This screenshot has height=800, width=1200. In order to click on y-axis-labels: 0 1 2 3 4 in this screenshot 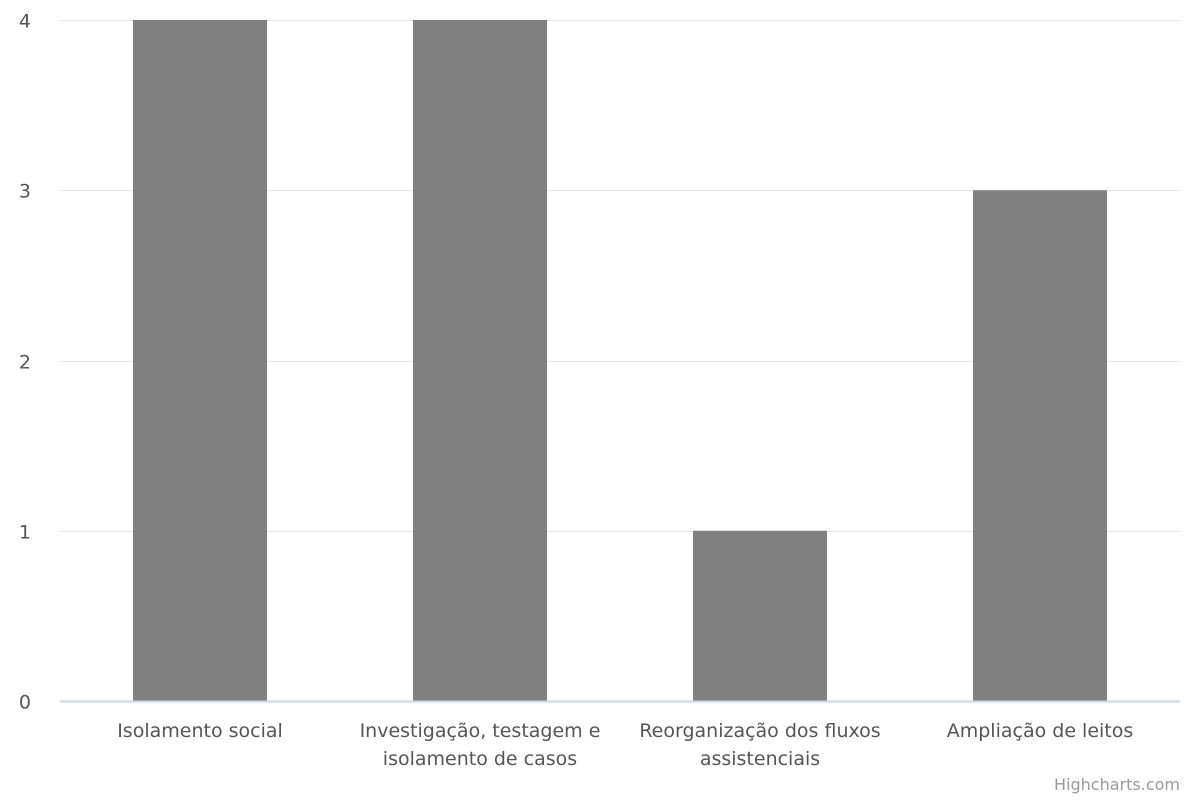, I will do `click(25, 362)`.